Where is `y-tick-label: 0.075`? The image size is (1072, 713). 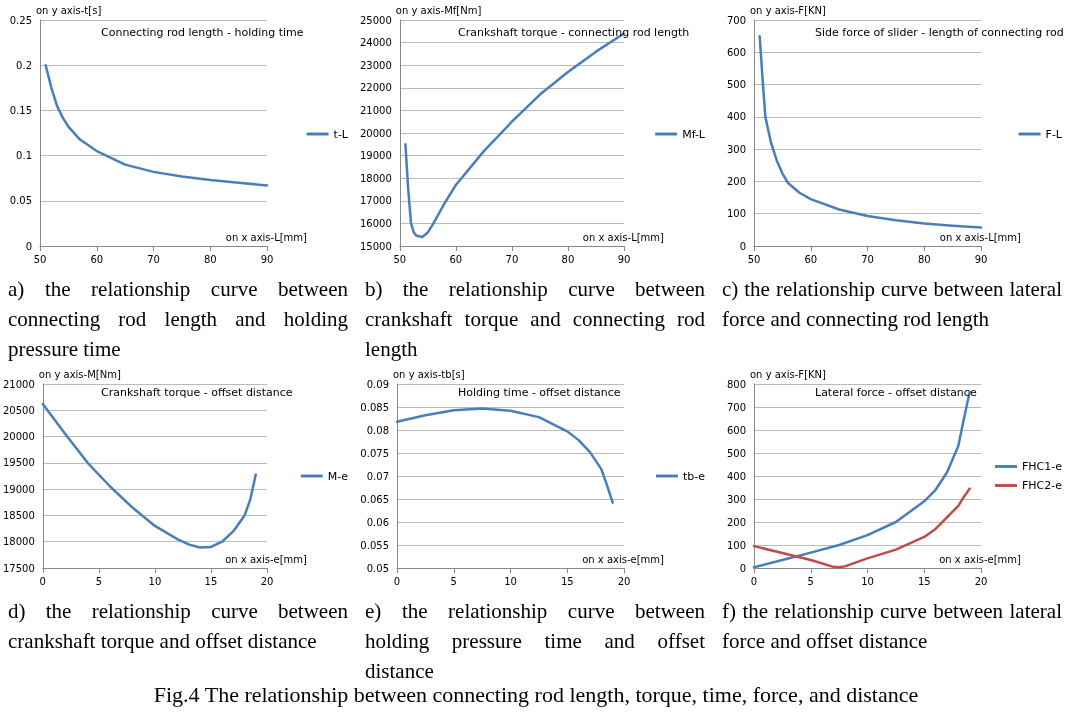
y-tick-label: 0.075 is located at coordinates (374, 453).